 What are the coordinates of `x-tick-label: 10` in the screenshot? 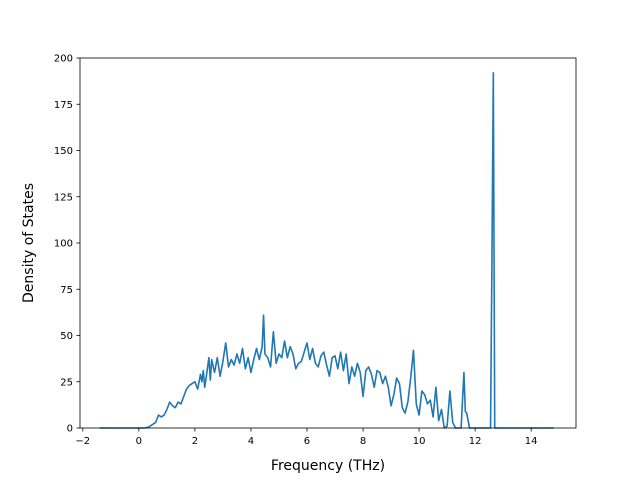 It's located at (419, 441).